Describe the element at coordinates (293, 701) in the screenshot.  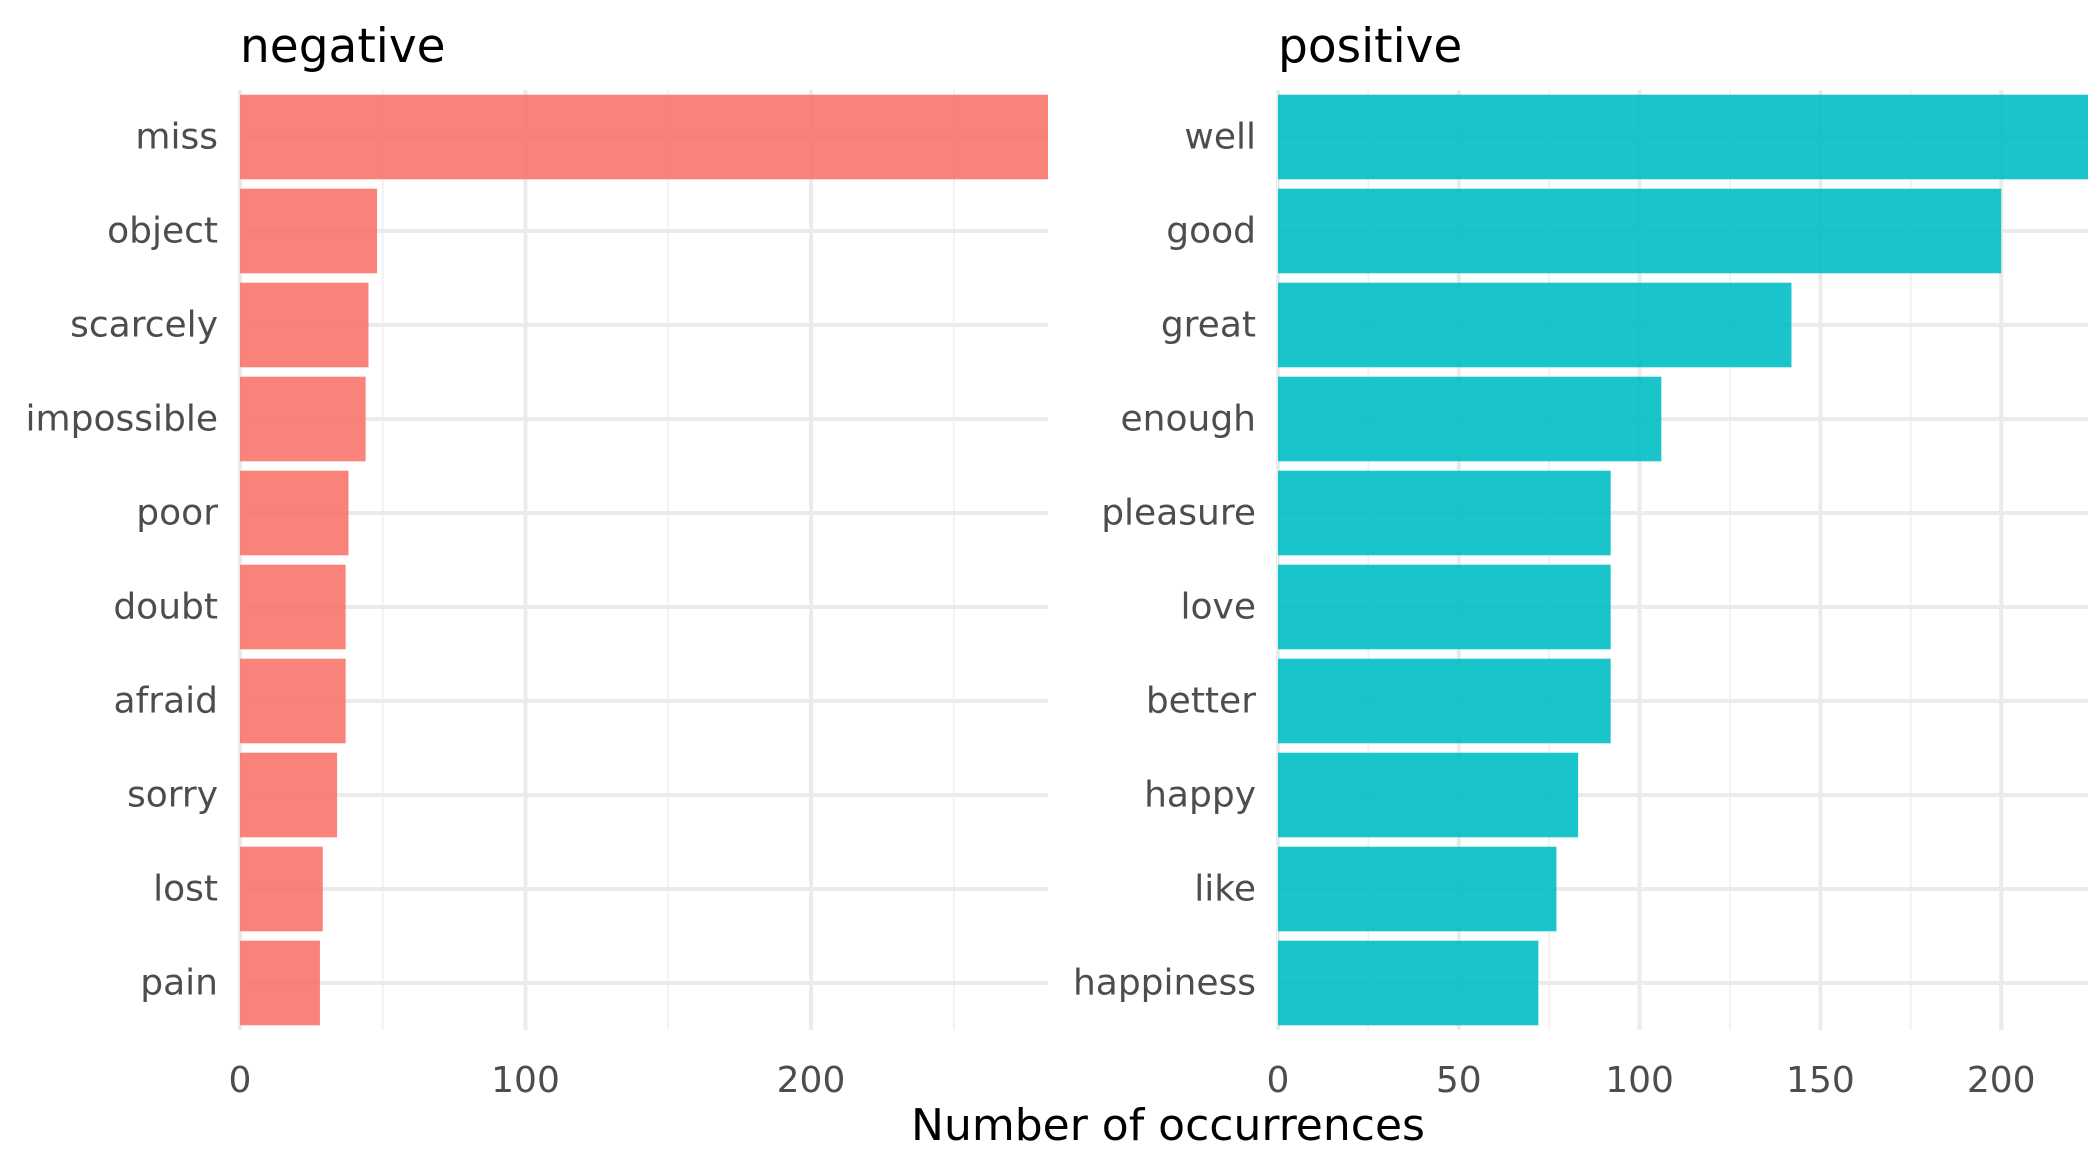
I see `bar-negative-afraid` at that location.